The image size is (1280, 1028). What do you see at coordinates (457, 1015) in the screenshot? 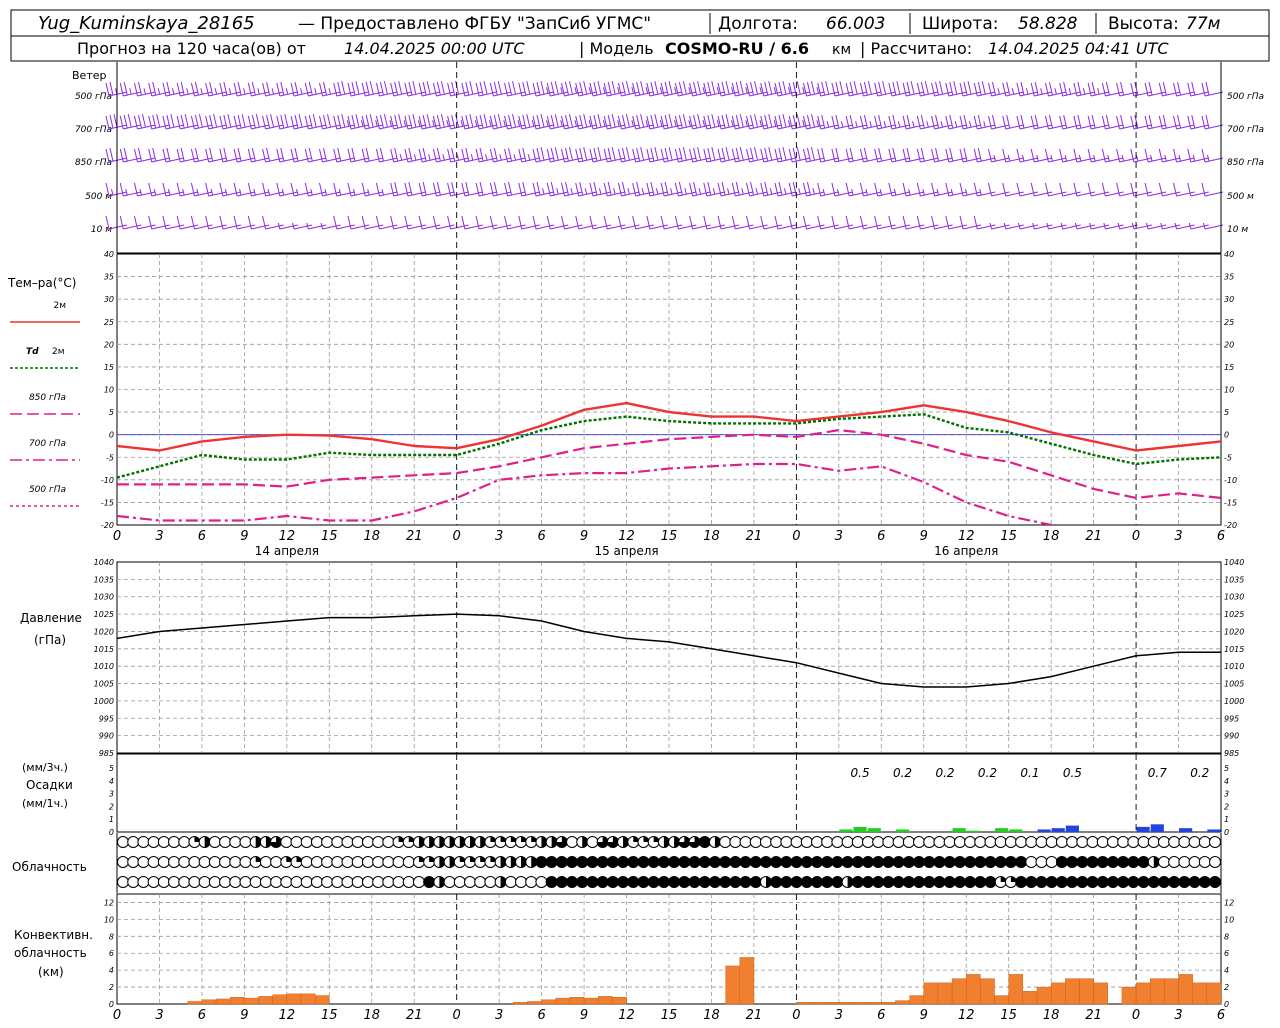
I see `hour-label: 0` at bounding box center [457, 1015].